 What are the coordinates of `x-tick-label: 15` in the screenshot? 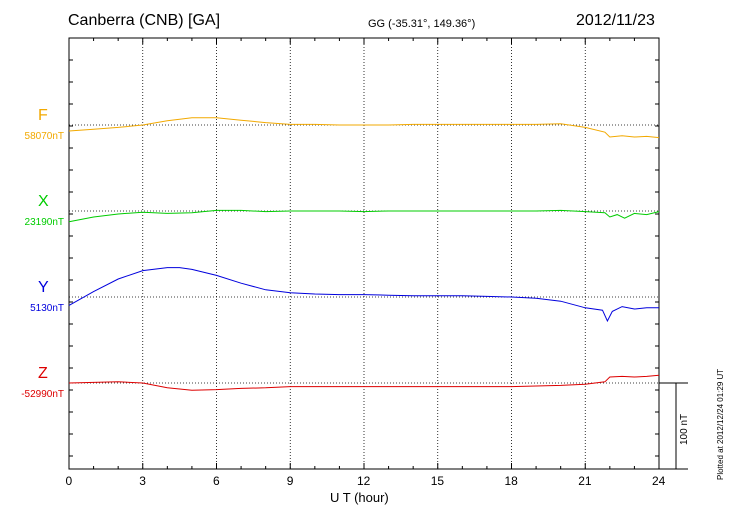 It's located at (437, 481).